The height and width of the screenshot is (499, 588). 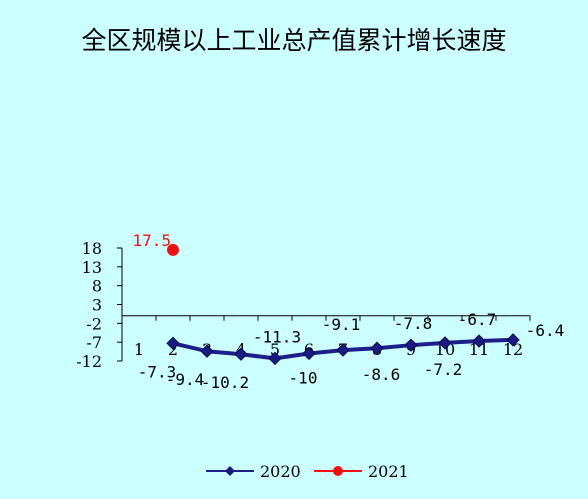 What do you see at coordinates (89, 361) in the screenshot?
I see `y-tick-label: -12` at bounding box center [89, 361].